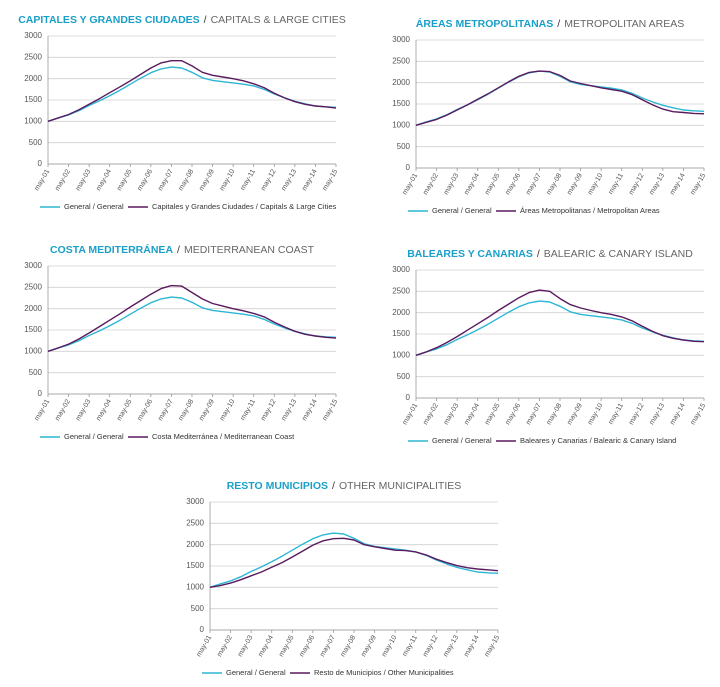 The image size is (720, 687). Describe the element at coordinates (112, 249) in the screenshot. I see `title-part: COSTA MEDITERRÁNEA` at that location.